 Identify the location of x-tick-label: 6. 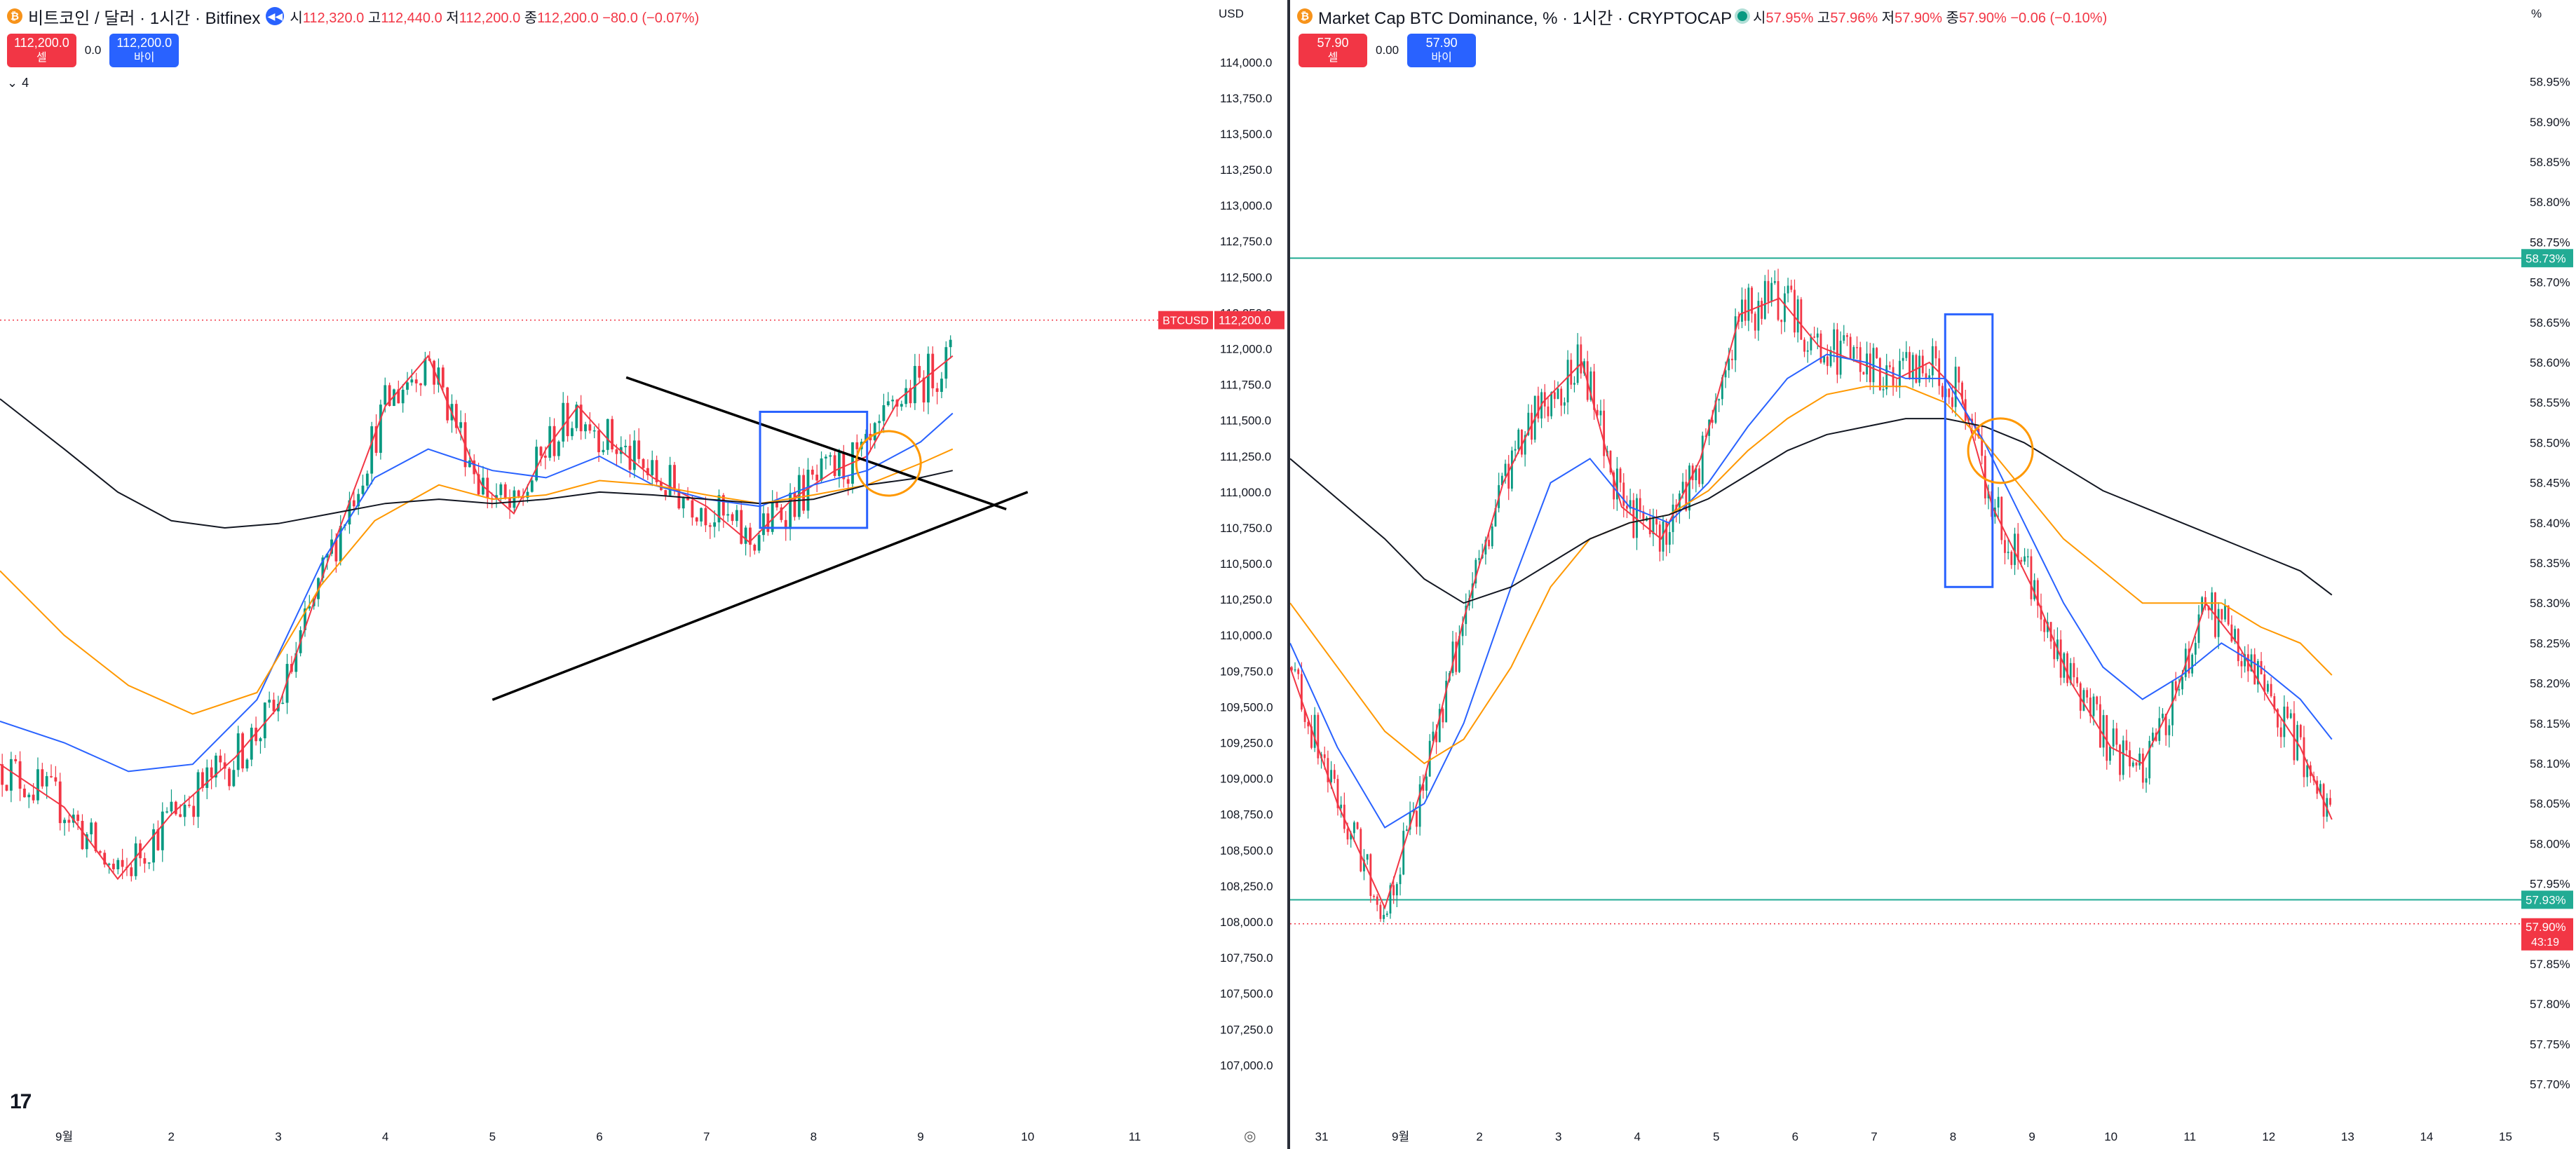
(599, 1136).